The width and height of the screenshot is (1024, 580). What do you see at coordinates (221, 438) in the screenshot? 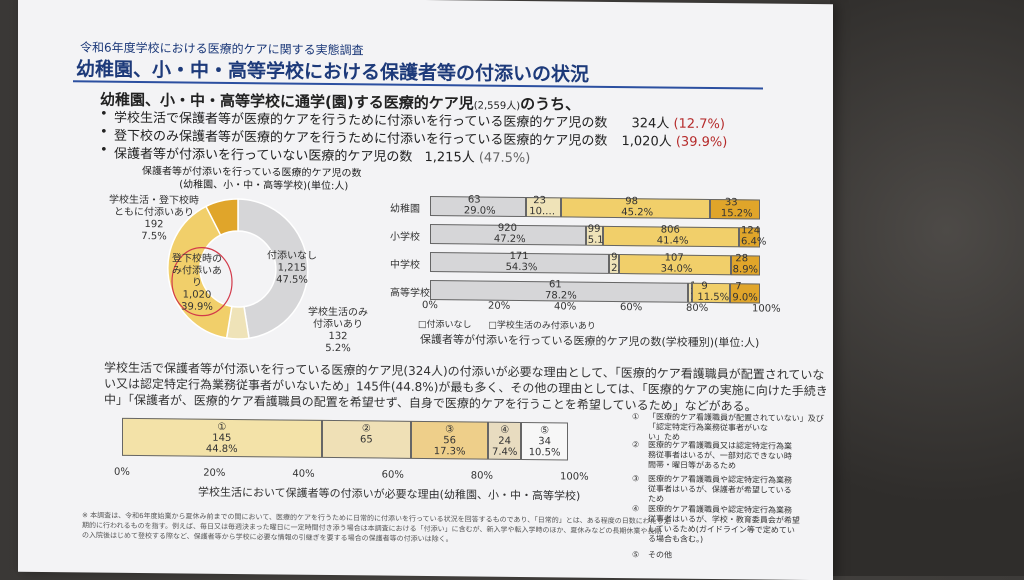
I see `bar2-segment-label: ① 145 44.8%` at bounding box center [221, 438].